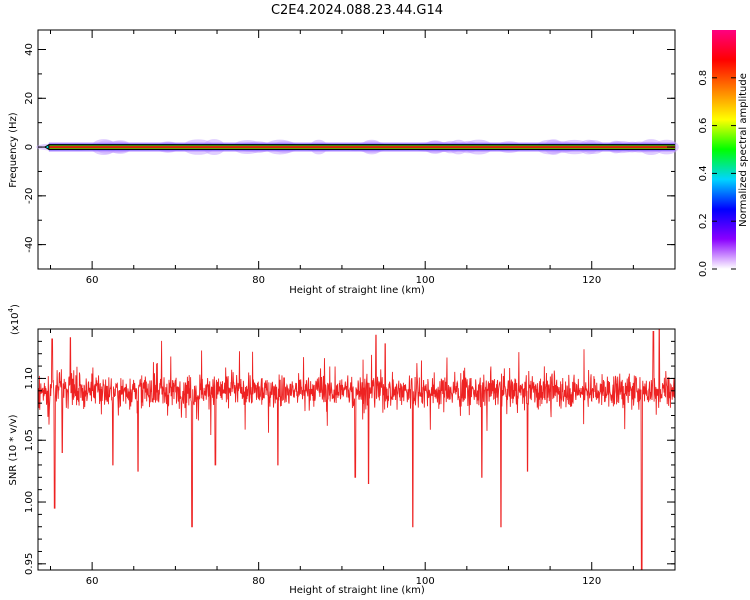 The width and height of the screenshot is (750, 600). I want to click on snr-y-tick-label: 1.10, so click(29, 378).